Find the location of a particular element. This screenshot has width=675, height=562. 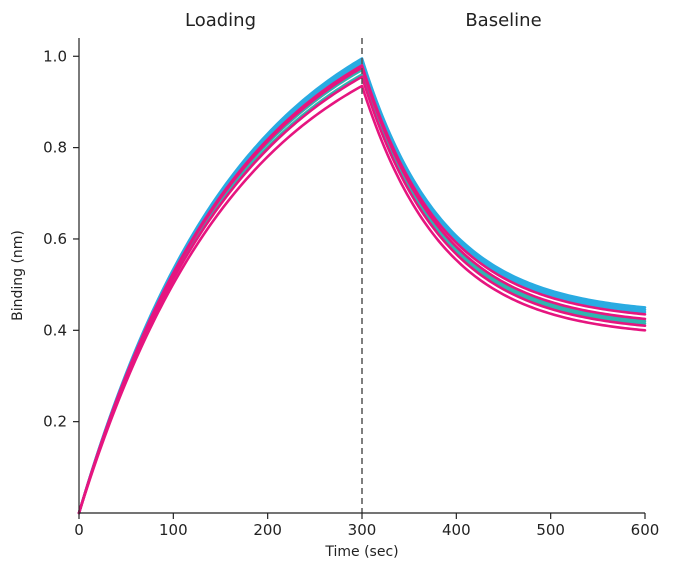

x-ticks: 0 100 200 300 400 500 600 is located at coordinates (366, 526).